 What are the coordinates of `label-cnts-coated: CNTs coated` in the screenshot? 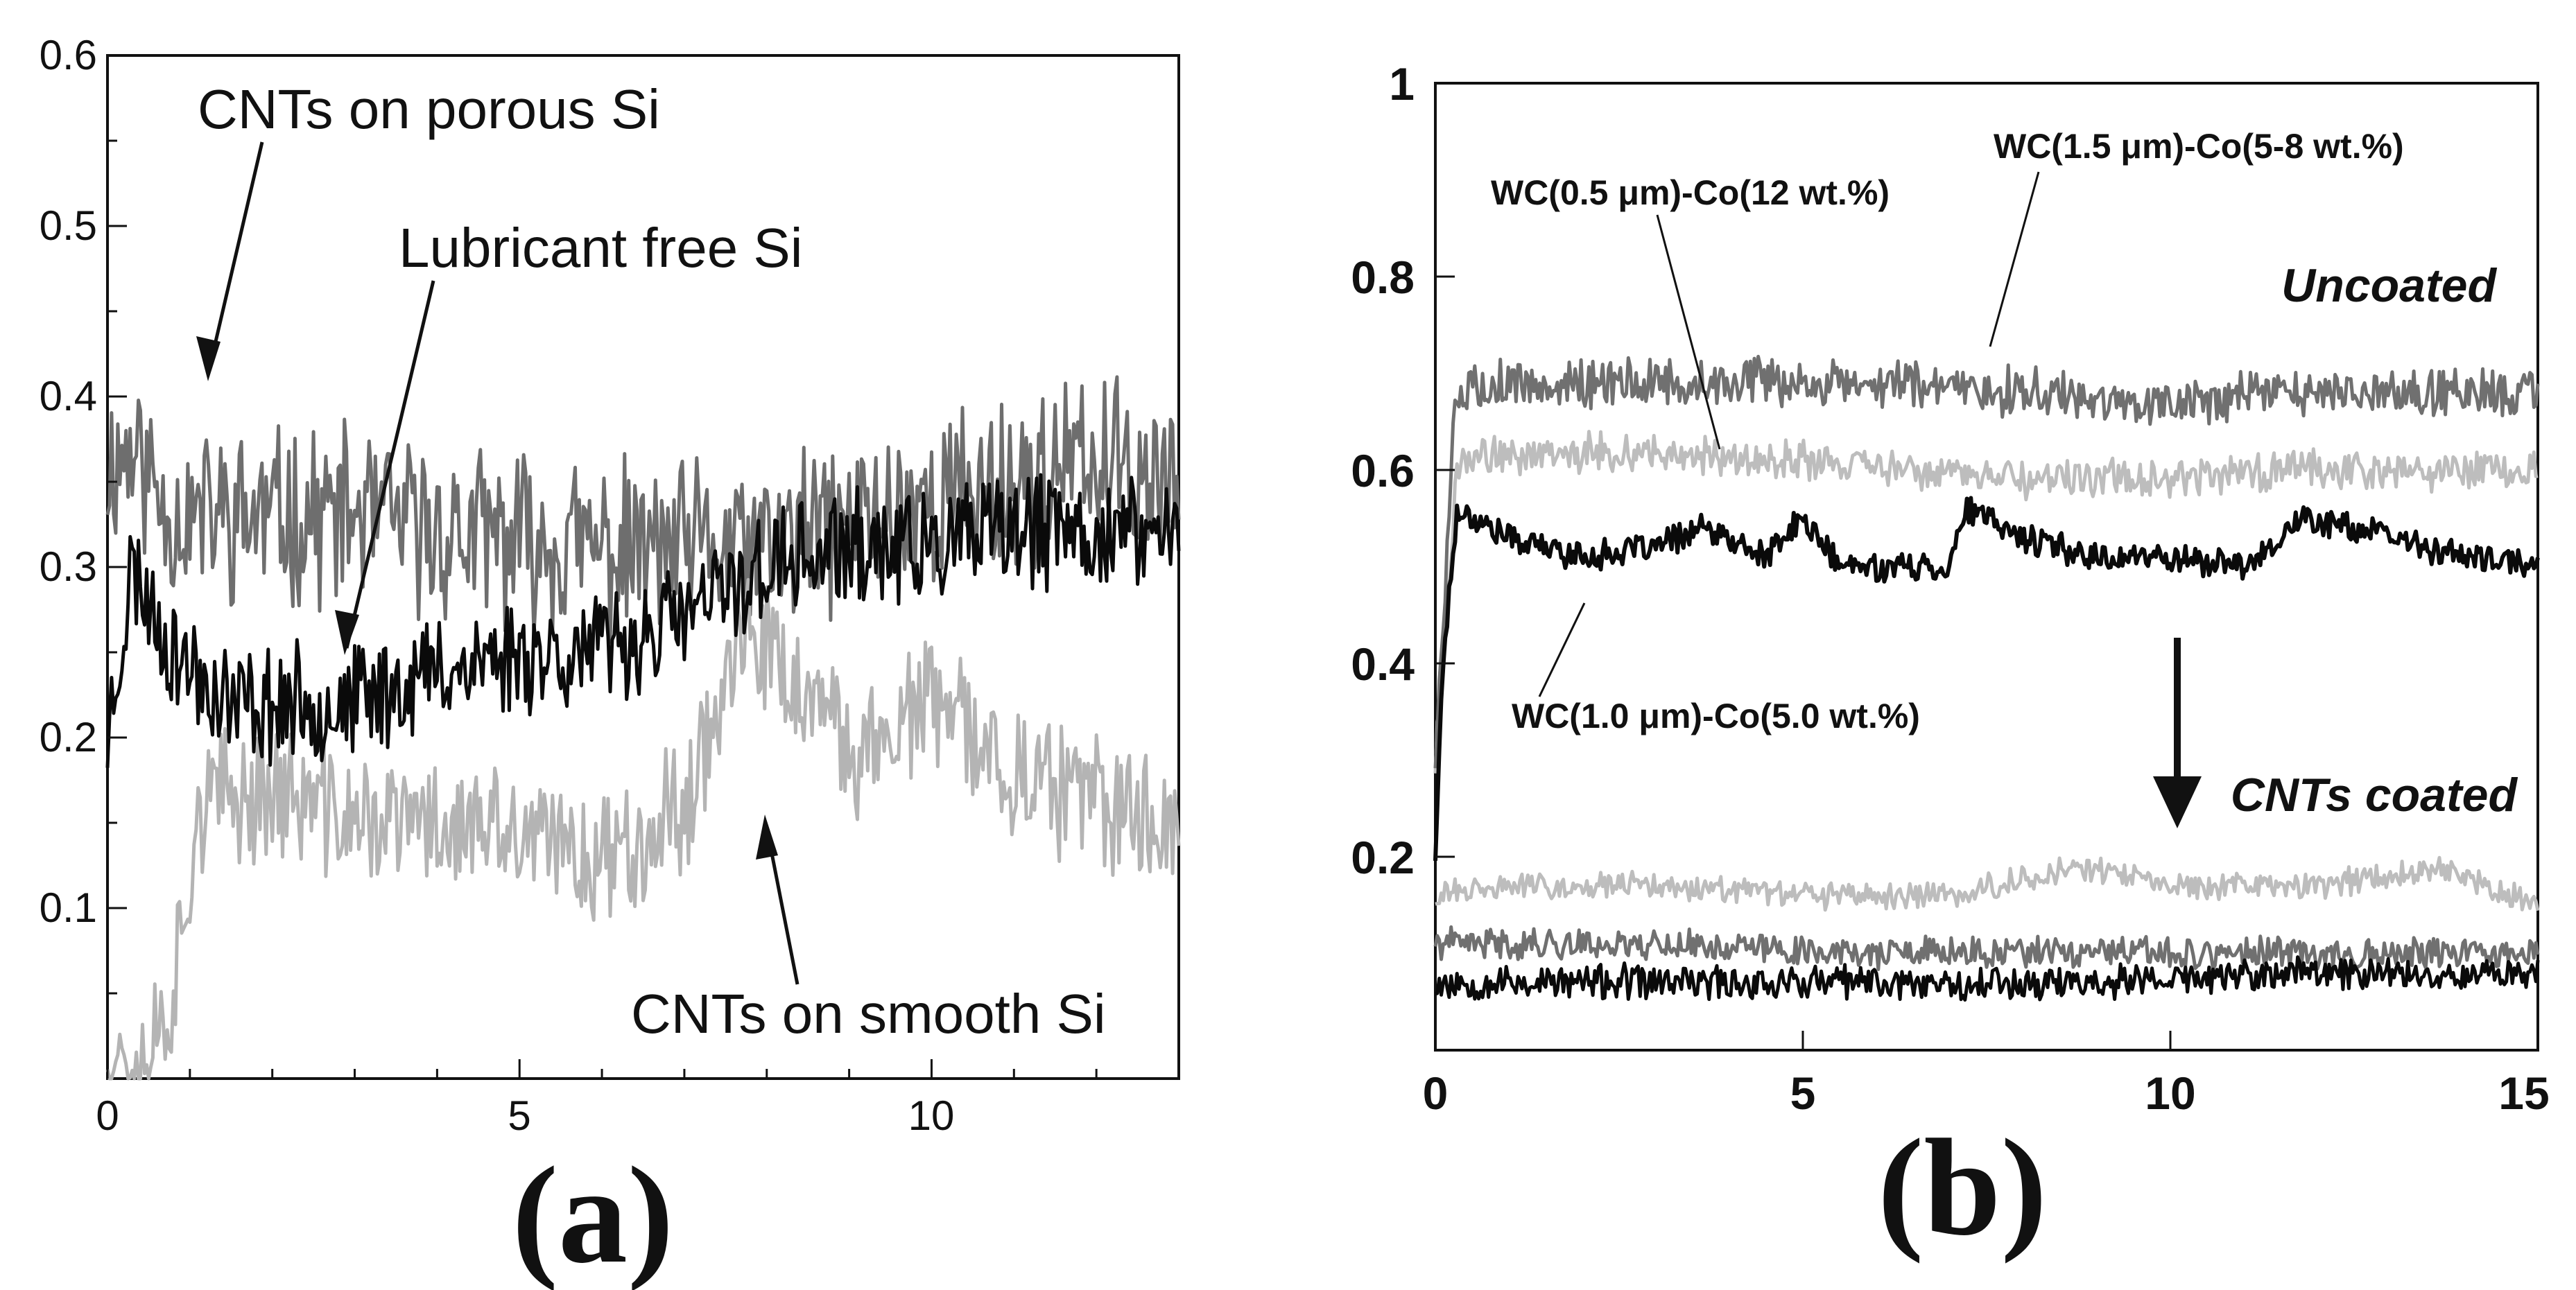 It's located at (2374, 795).